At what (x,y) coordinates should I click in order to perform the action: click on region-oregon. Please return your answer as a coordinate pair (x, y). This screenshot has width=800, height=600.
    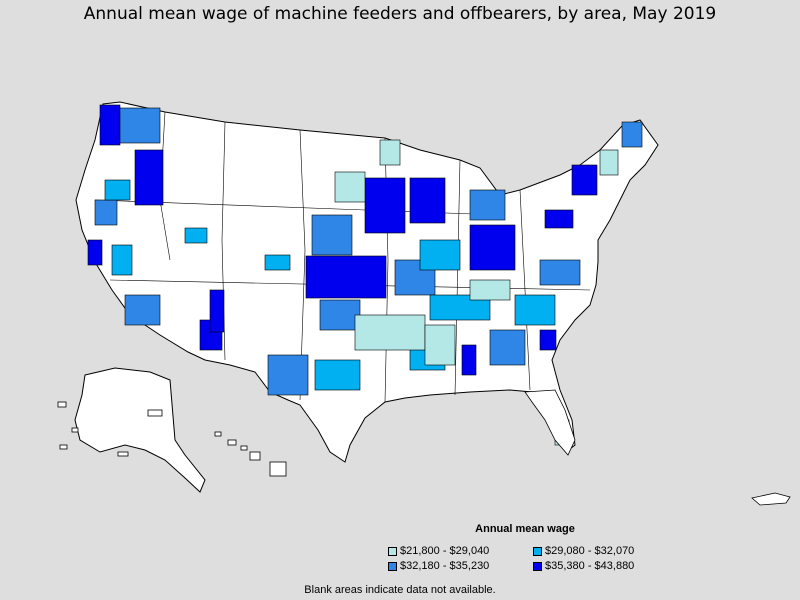
    Looking at the image, I should click on (117, 190).